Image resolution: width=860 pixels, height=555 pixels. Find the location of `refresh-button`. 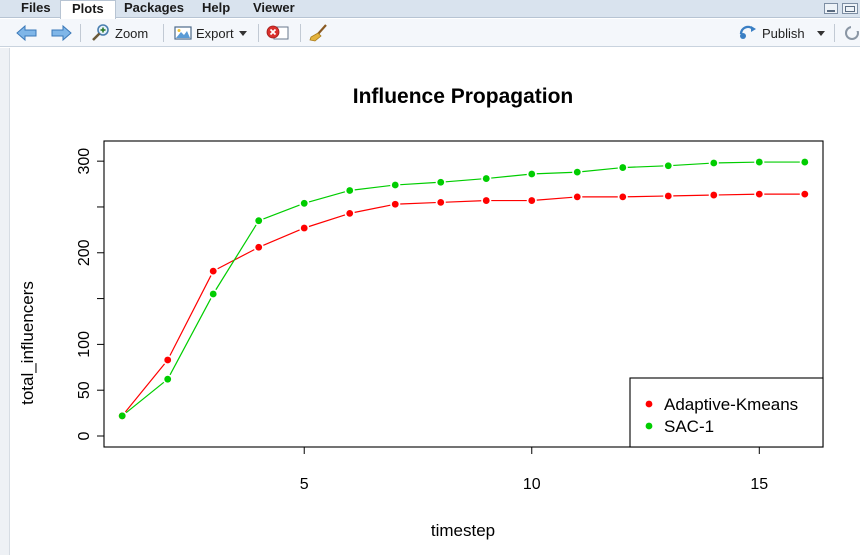

refresh-button is located at coordinates (851, 33).